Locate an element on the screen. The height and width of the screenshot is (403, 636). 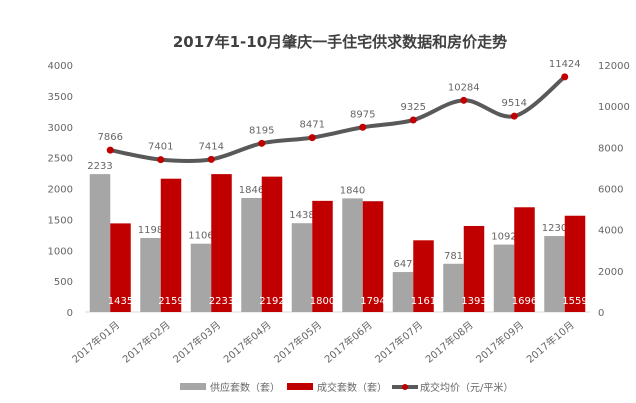
supply-bar-label: 1198 is located at coordinates (150, 230).